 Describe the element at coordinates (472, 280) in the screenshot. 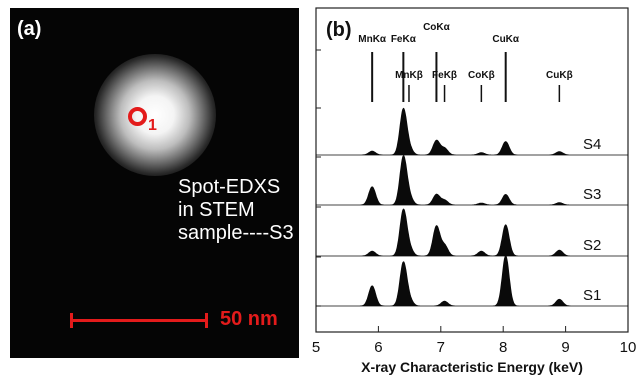

I see `spectrum-s1` at that location.